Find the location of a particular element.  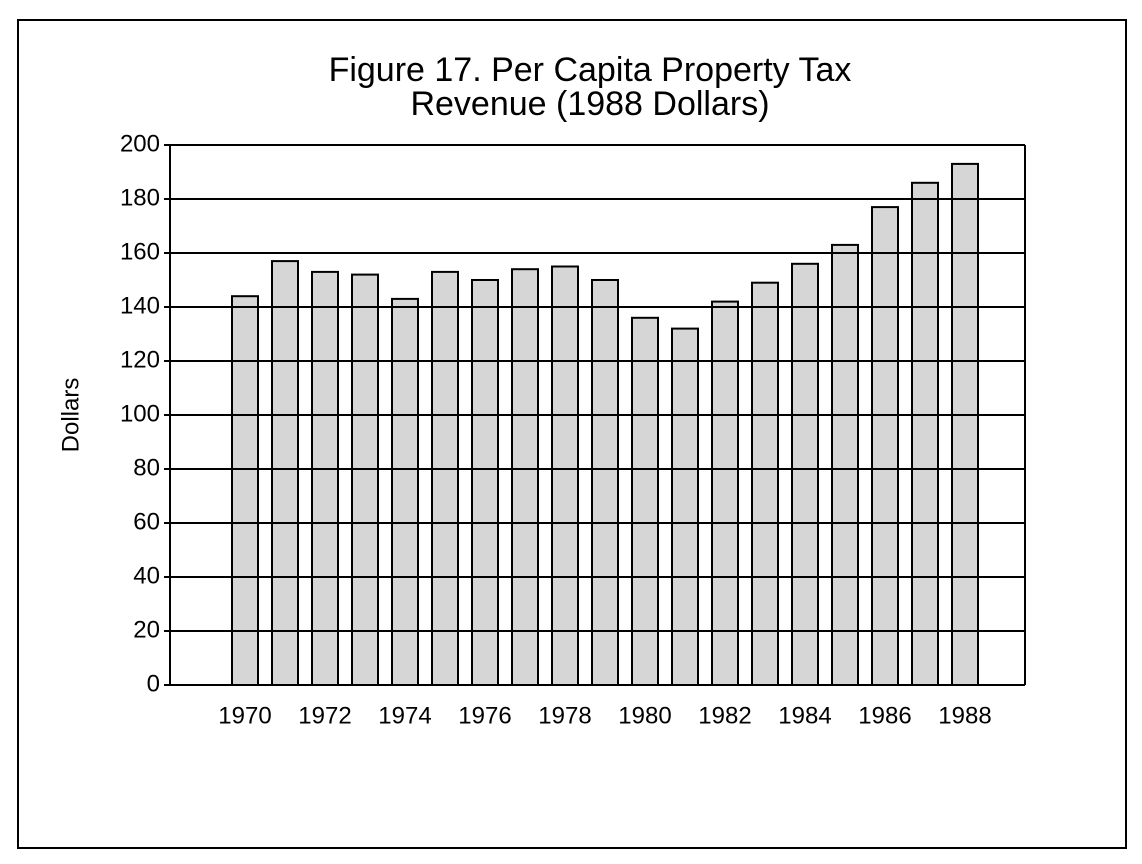

y-tick-label: 40 is located at coordinates (146, 575).